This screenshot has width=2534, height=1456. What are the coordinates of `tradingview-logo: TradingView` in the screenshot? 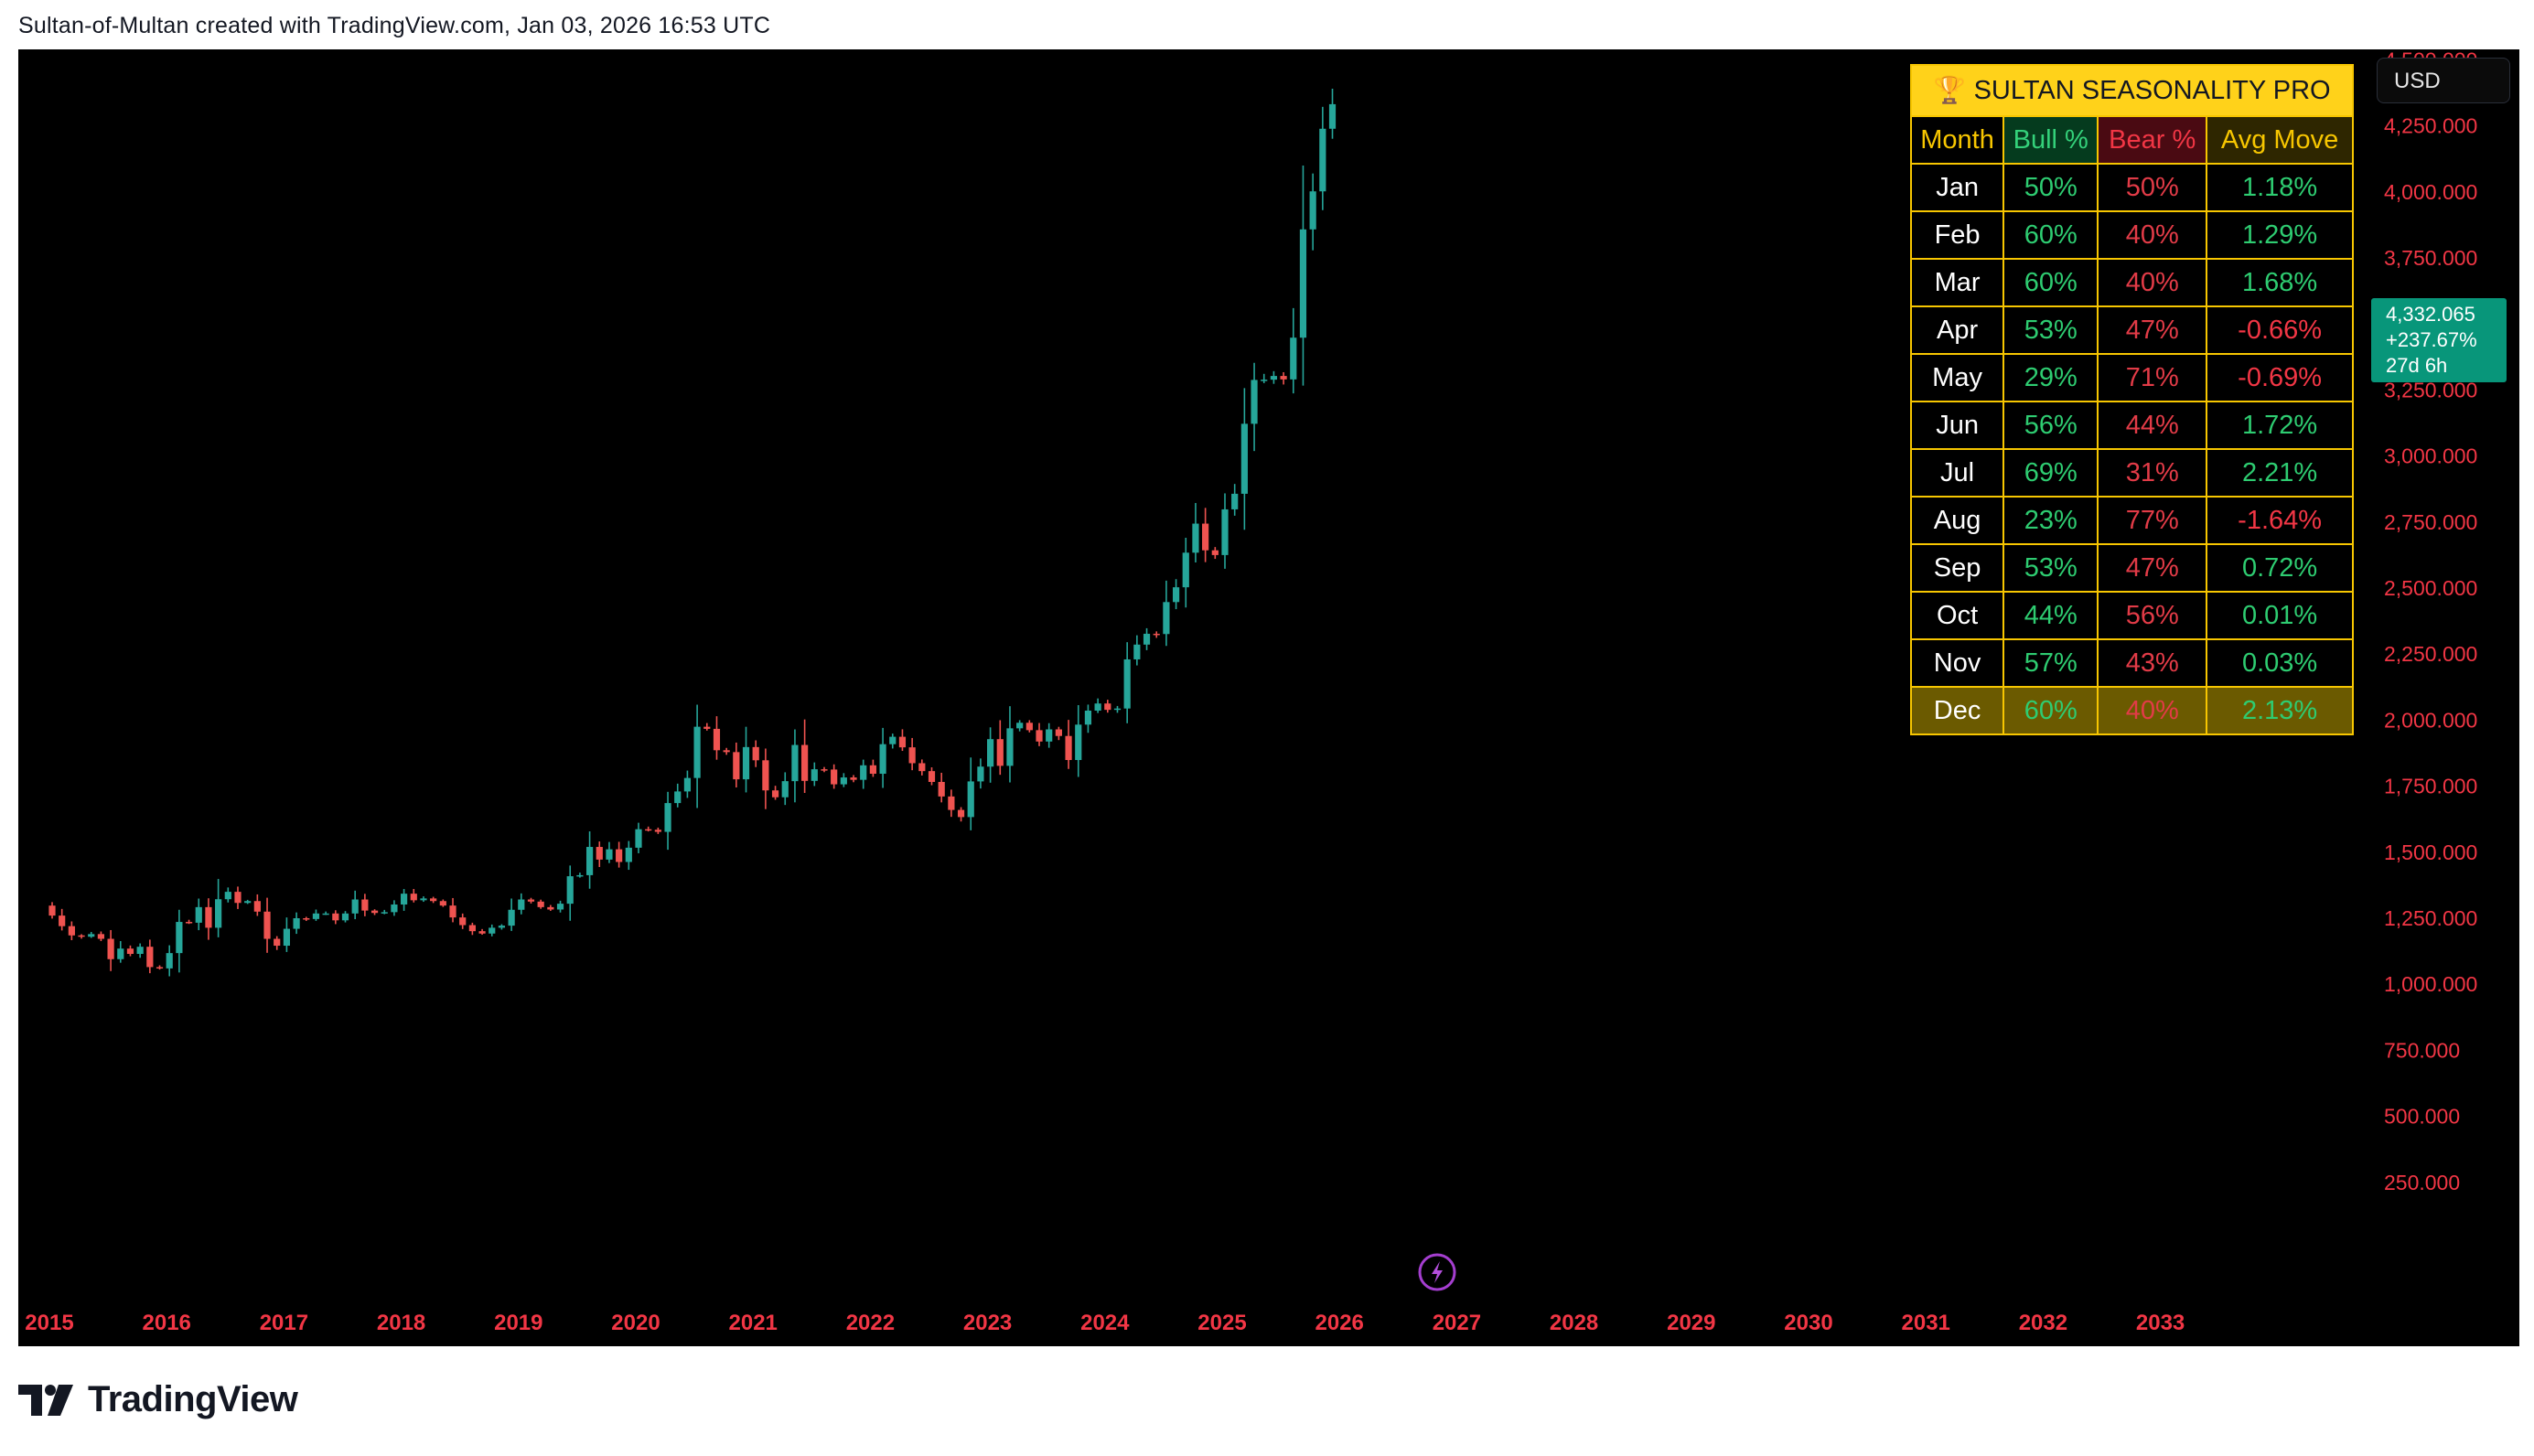 It's located at (158, 1399).